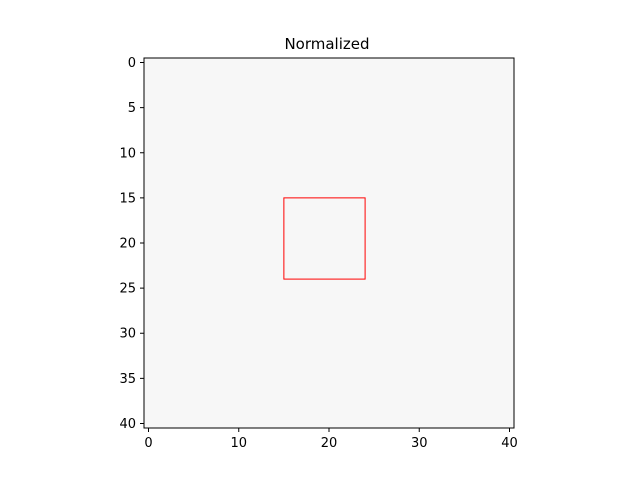  I want to click on x-tick-label: 0, so click(148, 443).